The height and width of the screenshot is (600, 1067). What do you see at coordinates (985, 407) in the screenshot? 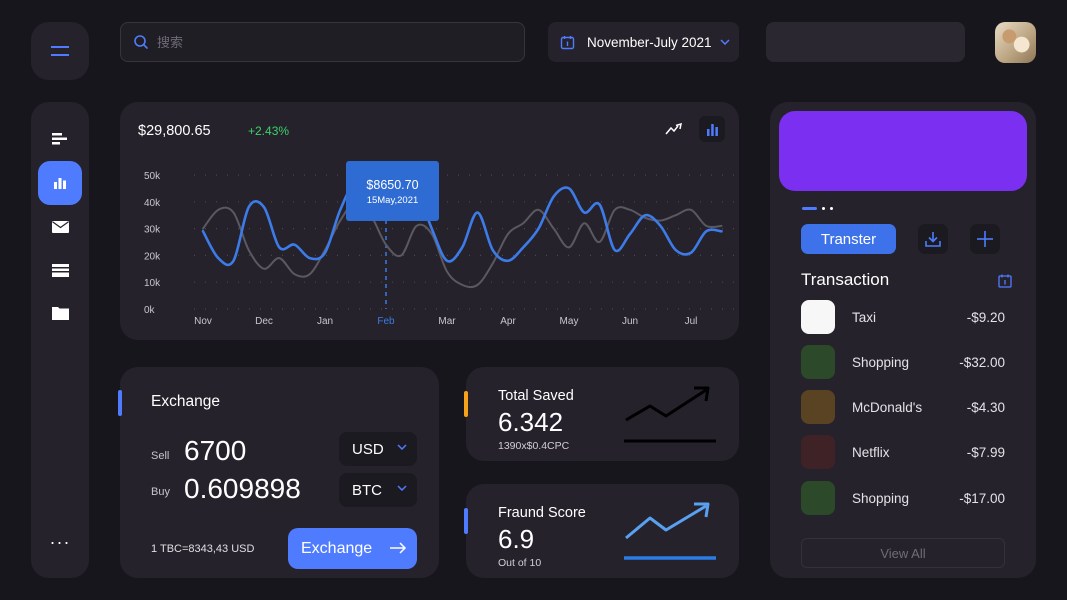
I see `transaction-amount: -$4.30` at bounding box center [985, 407].